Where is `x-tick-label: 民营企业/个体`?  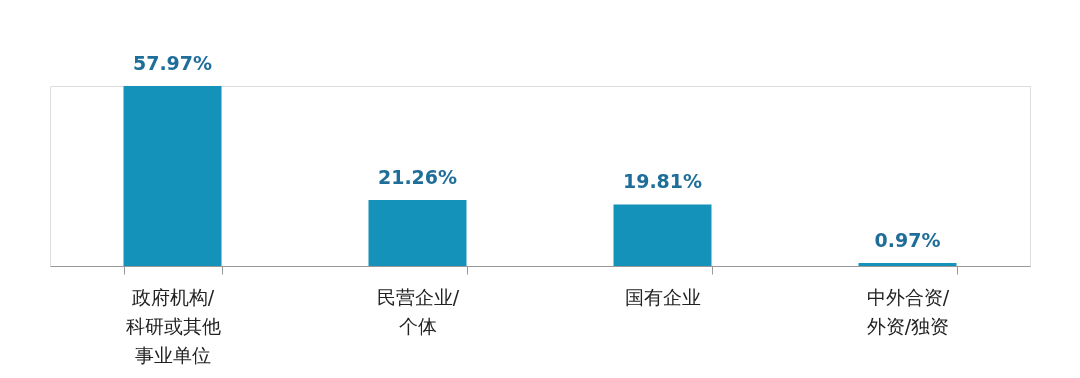 x-tick-label: 民营企业/个体 is located at coordinates (418, 311).